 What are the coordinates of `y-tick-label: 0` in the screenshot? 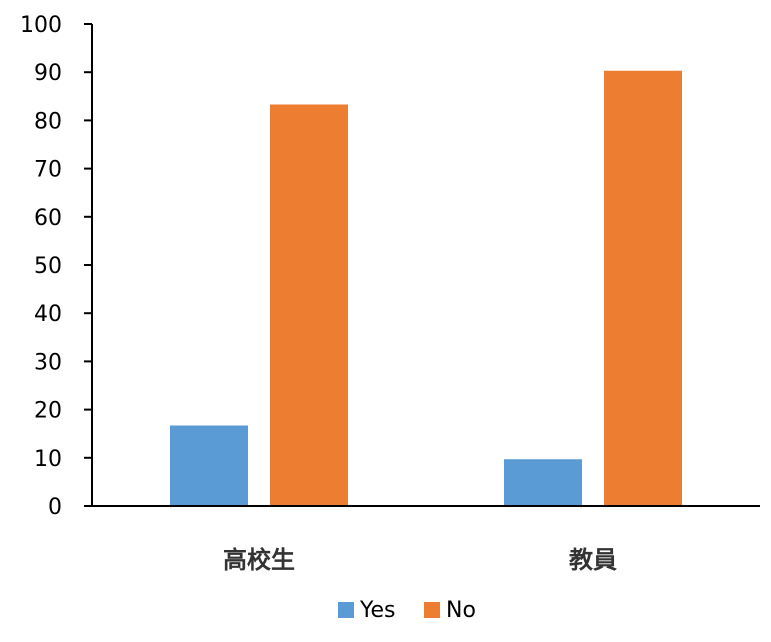 It's located at (55, 507).